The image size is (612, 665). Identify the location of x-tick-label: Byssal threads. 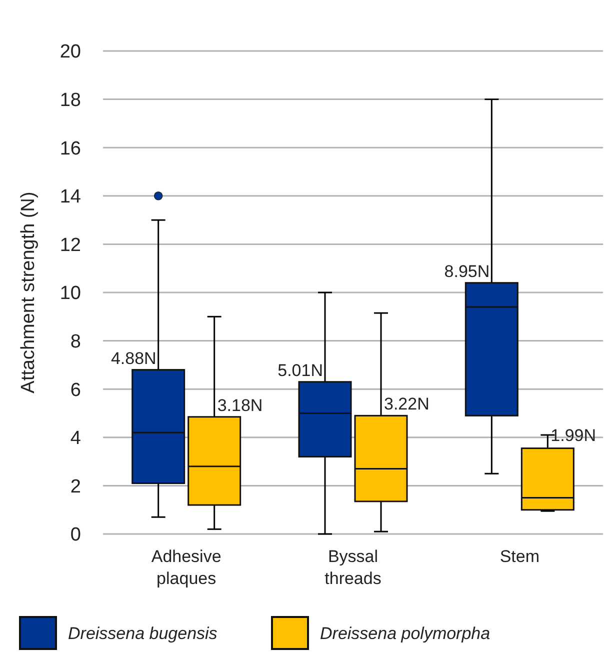
(353, 567).